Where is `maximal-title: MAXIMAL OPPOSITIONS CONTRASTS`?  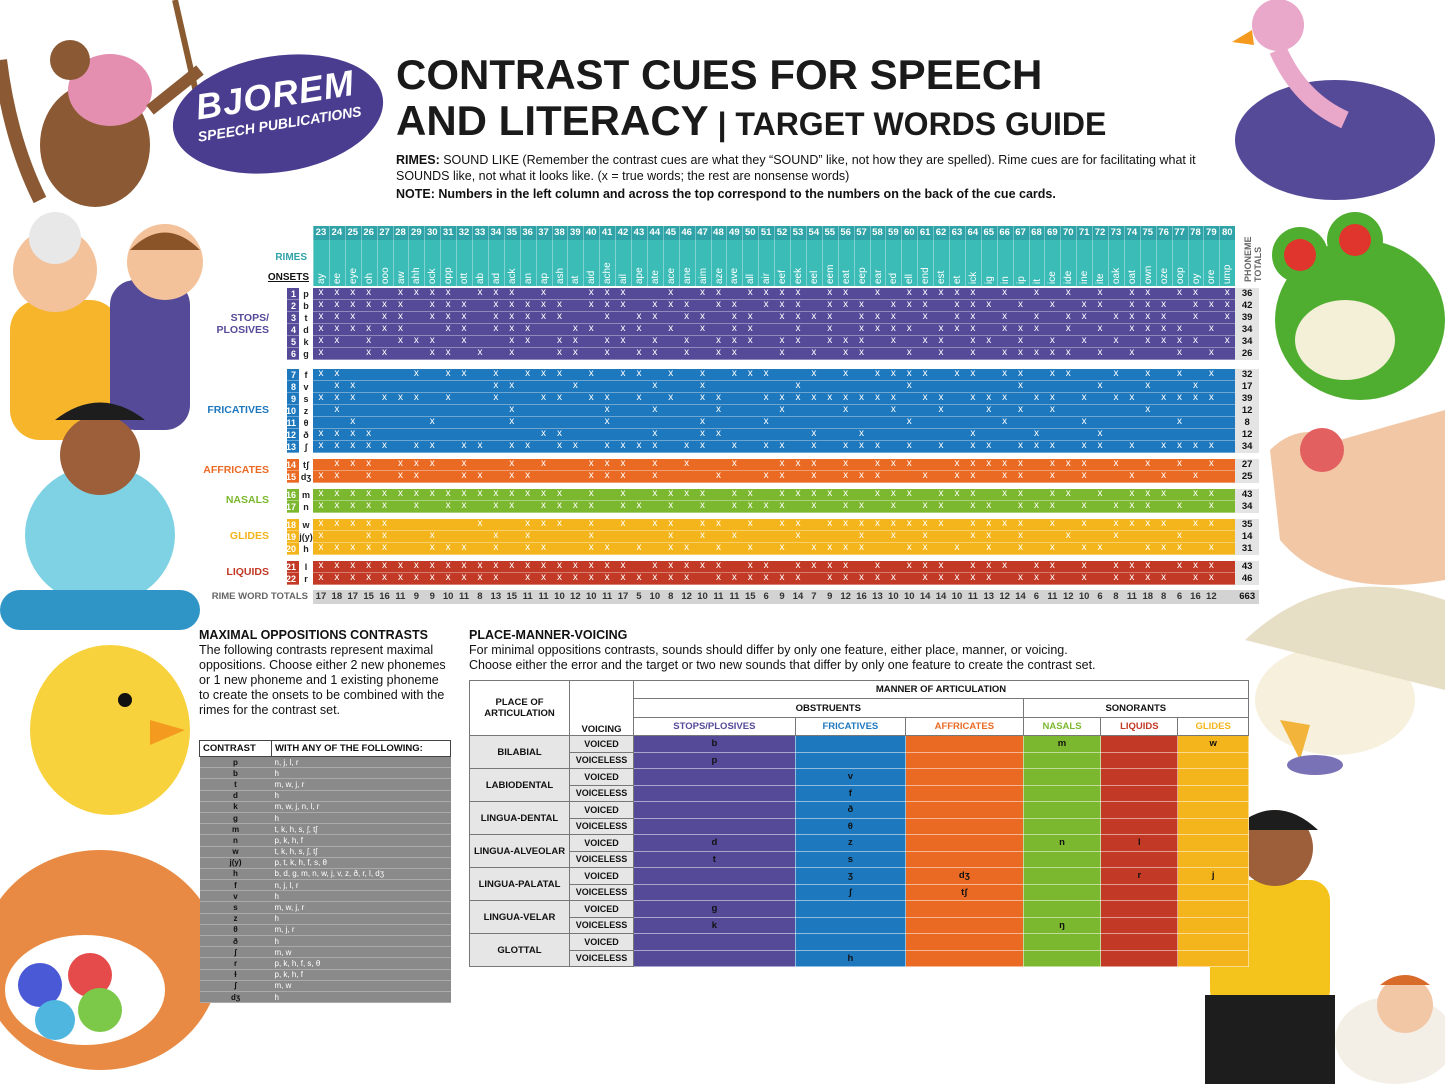 maximal-title: MAXIMAL OPPOSITIONS CONTRASTS is located at coordinates (313, 635).